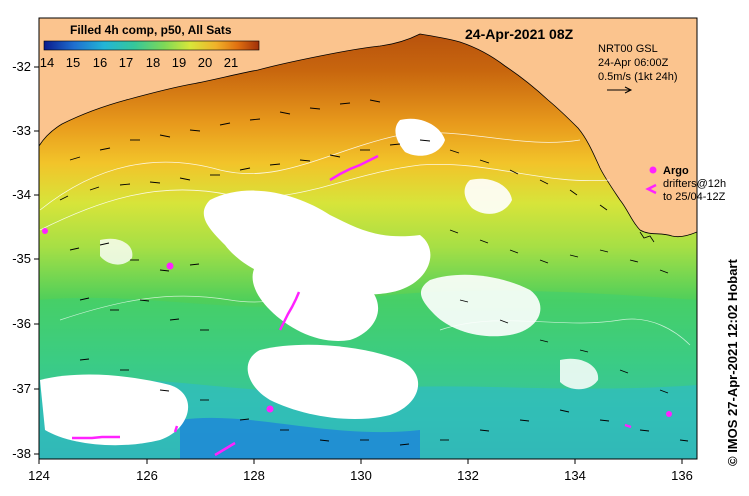  I want to click on y-tick-m33: -33, so click(21, 130).